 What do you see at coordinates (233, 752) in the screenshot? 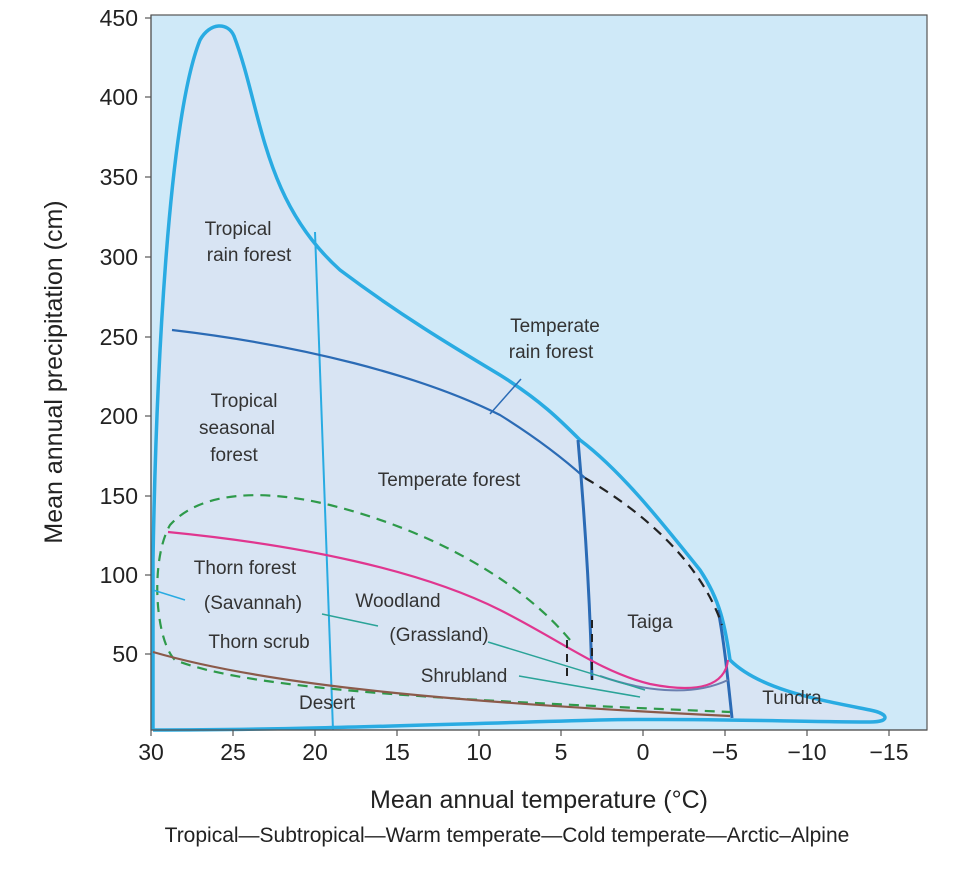
I see `x-tick-label: 25` at bounding box center [233, 752].